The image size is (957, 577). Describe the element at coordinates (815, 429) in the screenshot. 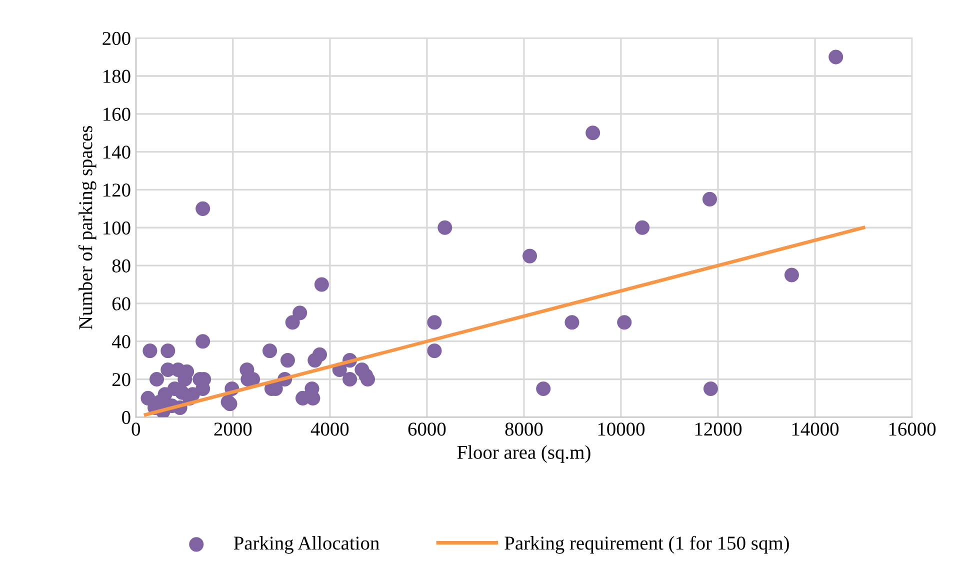

I see `x-tick-label: 14000` at that location.